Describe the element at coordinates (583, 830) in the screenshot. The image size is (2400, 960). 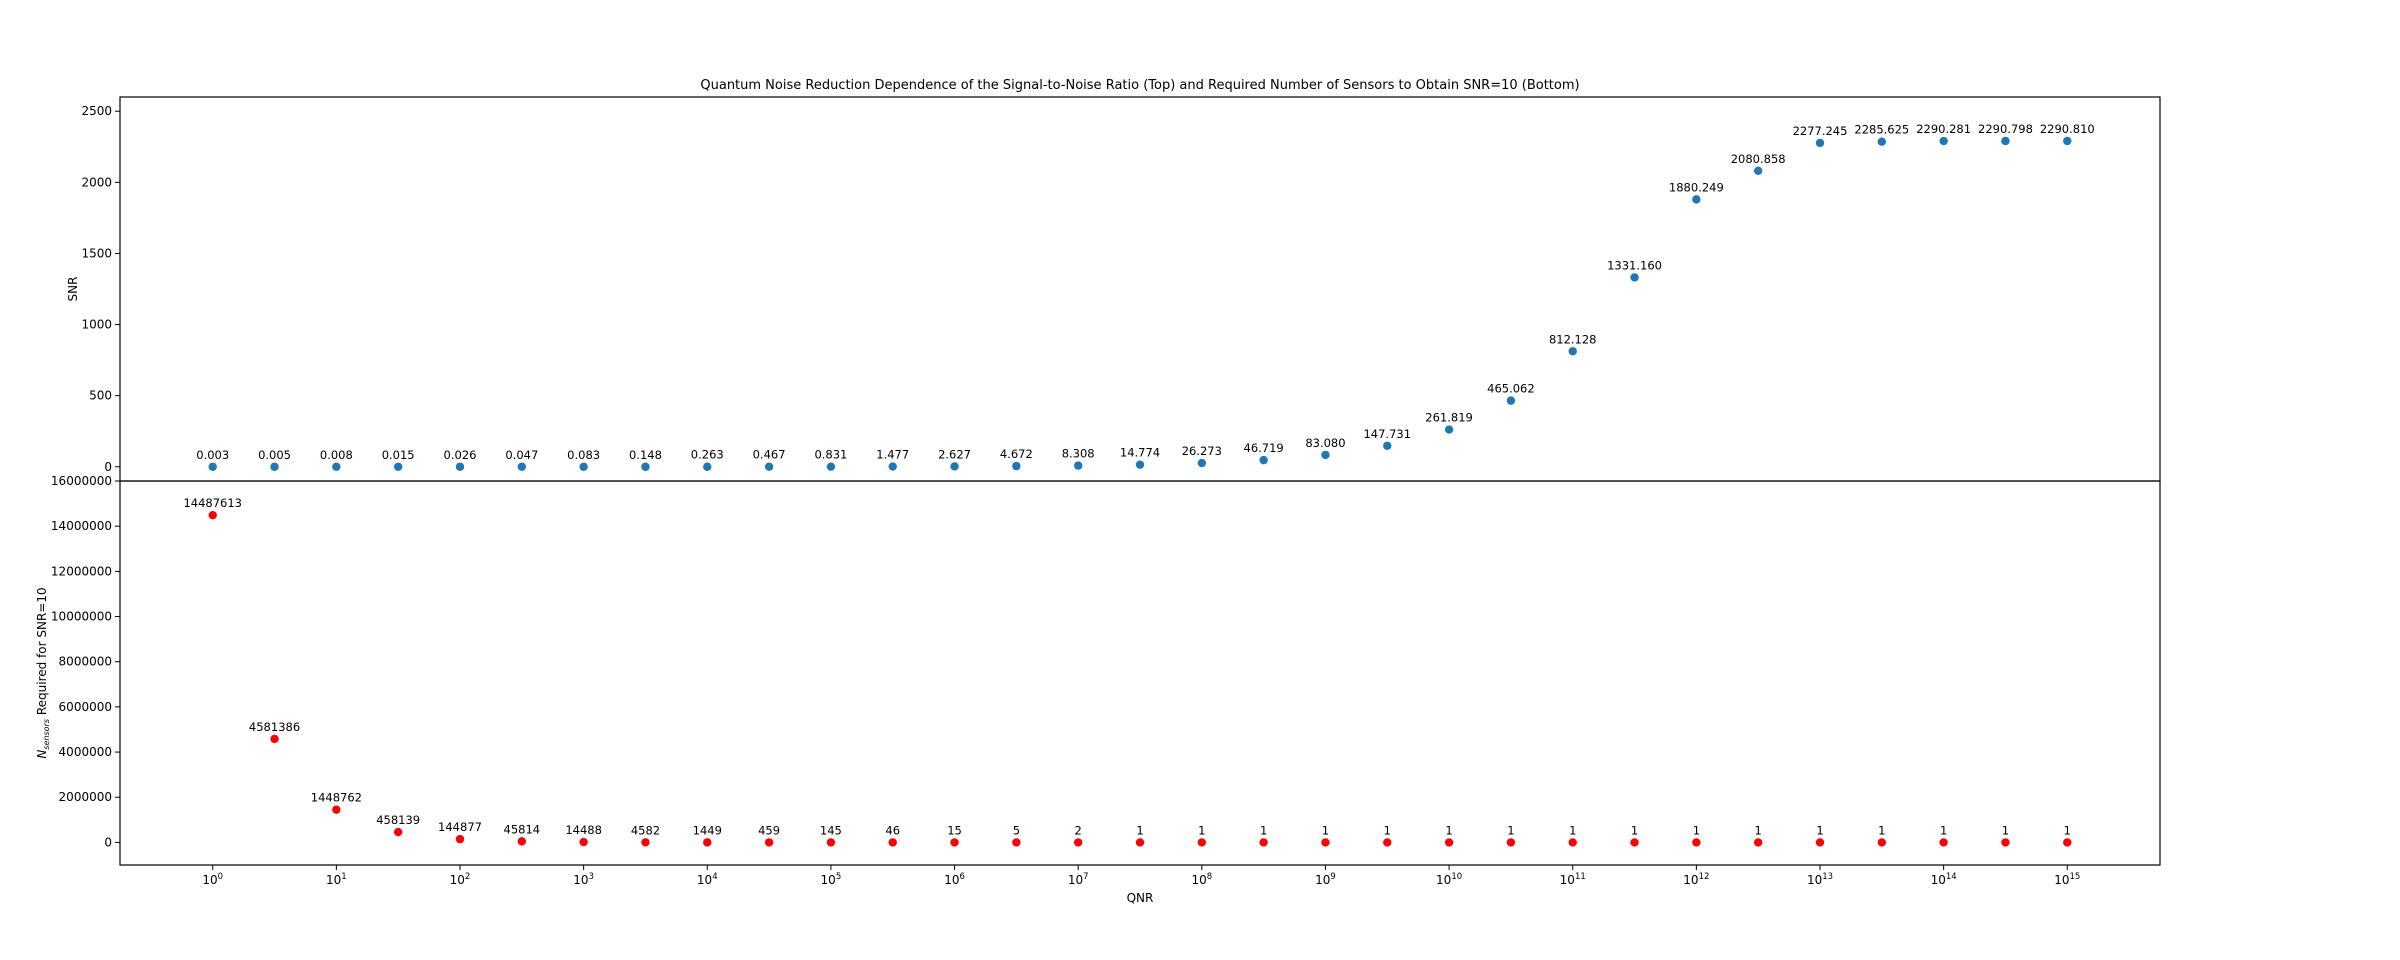
I see `bottom-data-label: 14488` at that location.